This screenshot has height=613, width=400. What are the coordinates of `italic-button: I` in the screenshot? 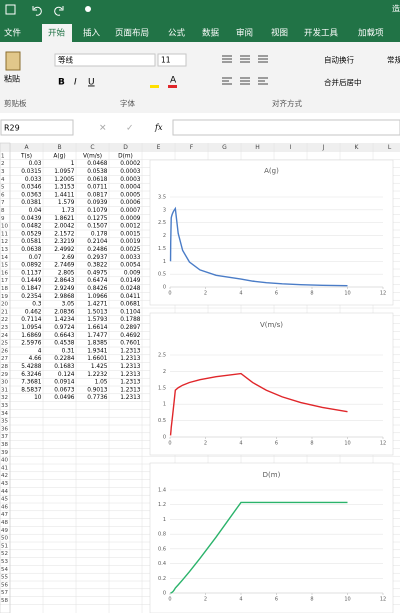 It's located at (75, 83).